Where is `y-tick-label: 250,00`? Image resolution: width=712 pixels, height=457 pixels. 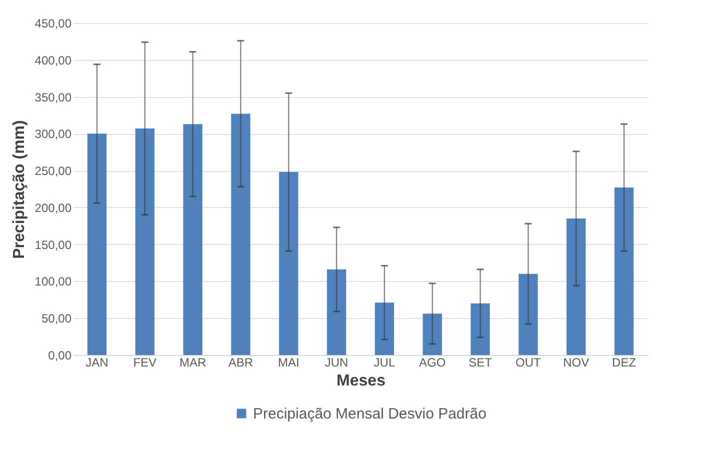 y-tick-label: 250,00 is located at coordinates (53, 171).